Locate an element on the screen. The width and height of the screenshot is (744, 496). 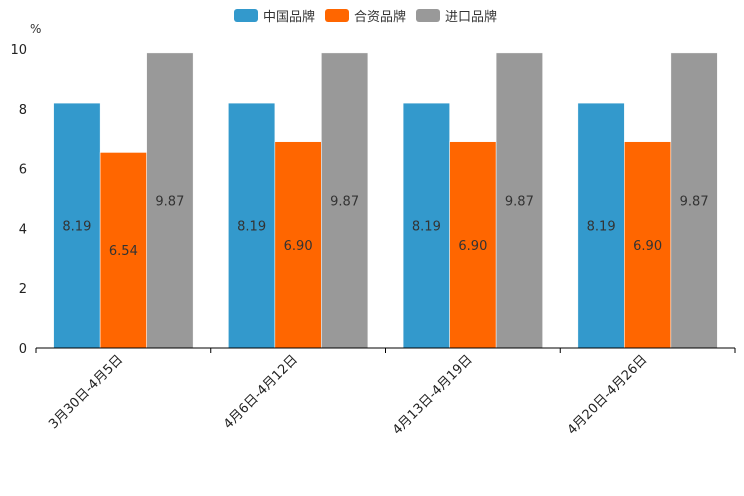
x-tick-label: 4月20日-4月26日 is located at coordinates (608, 395).